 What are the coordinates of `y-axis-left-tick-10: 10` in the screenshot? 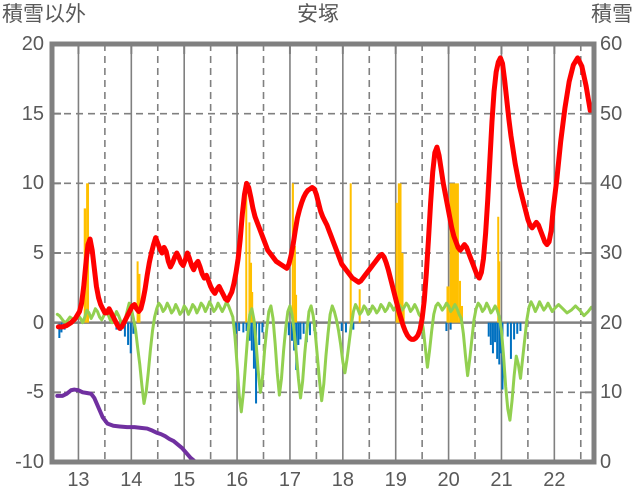 It's located at (32, 183).